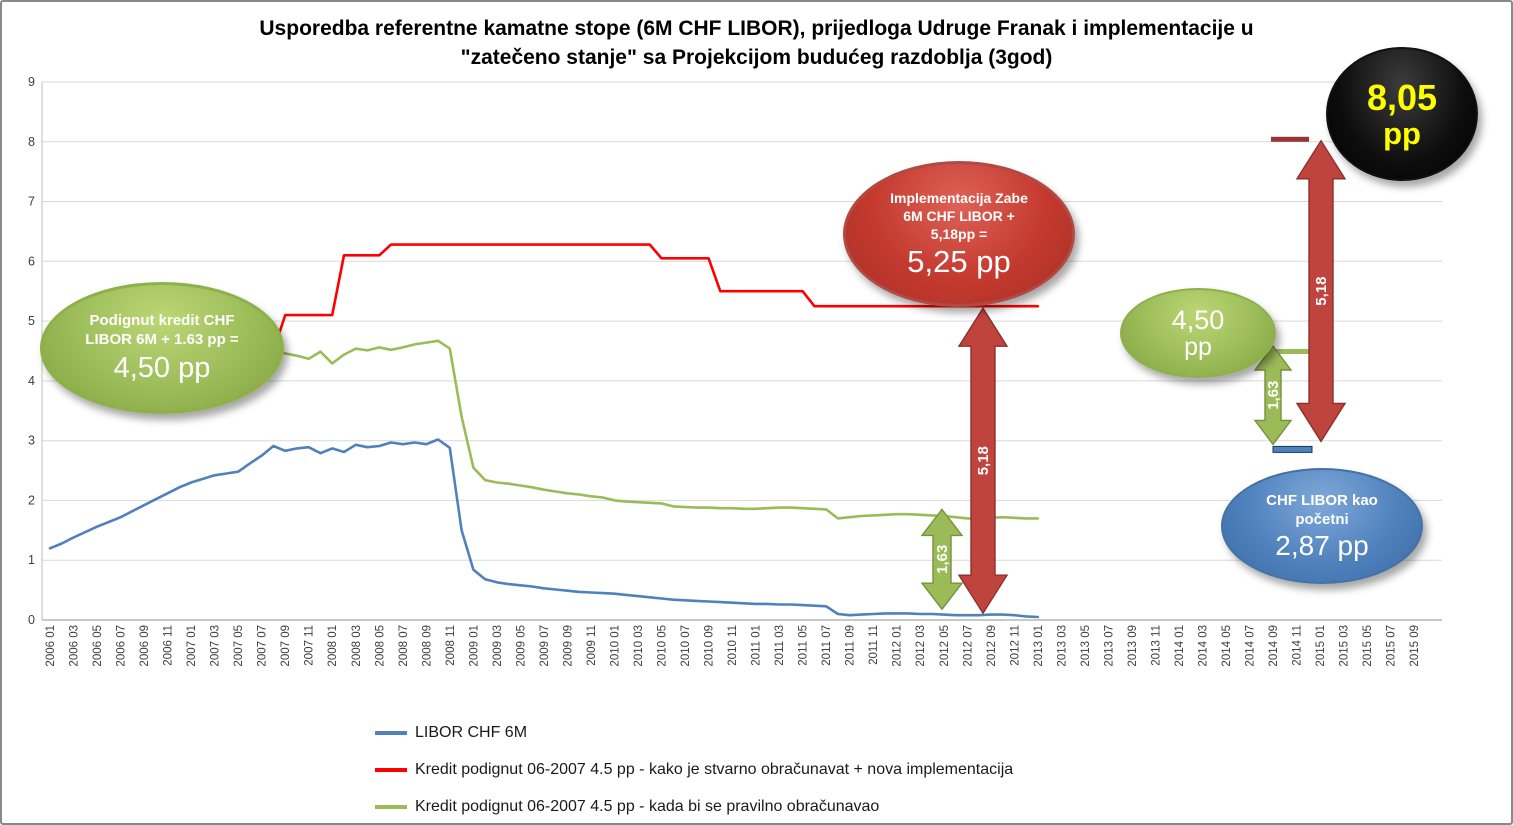 The width and height of the screenshot is (1513, 825). What do you see at coordinates (1322, 545) in the screenshot?
I see `callout-value: 2,87 pp` at bounding box center [1322, 545].